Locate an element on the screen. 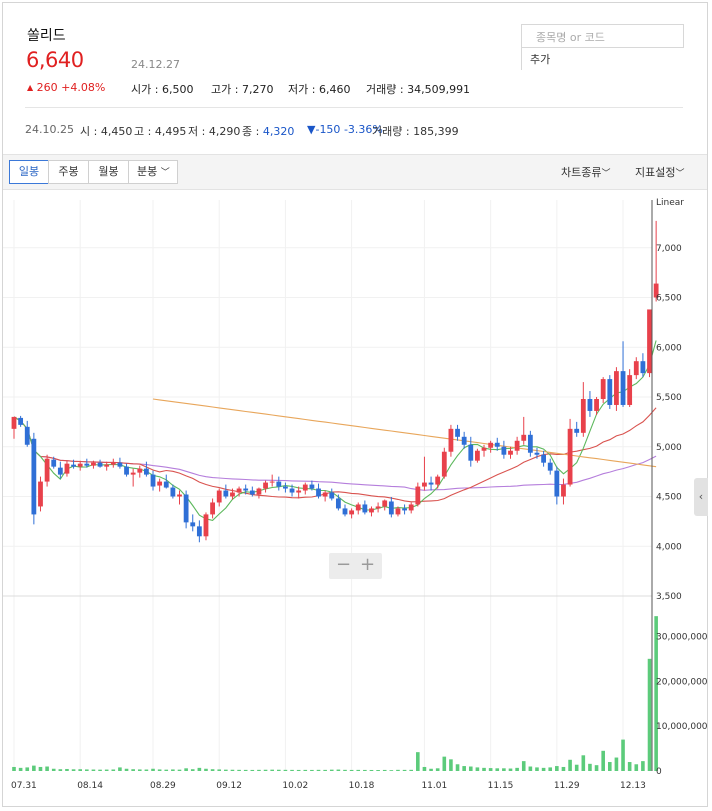 This screenshot has height=811, width=712. tab-weekly: 주봉 is located at coordinates (68, 172).